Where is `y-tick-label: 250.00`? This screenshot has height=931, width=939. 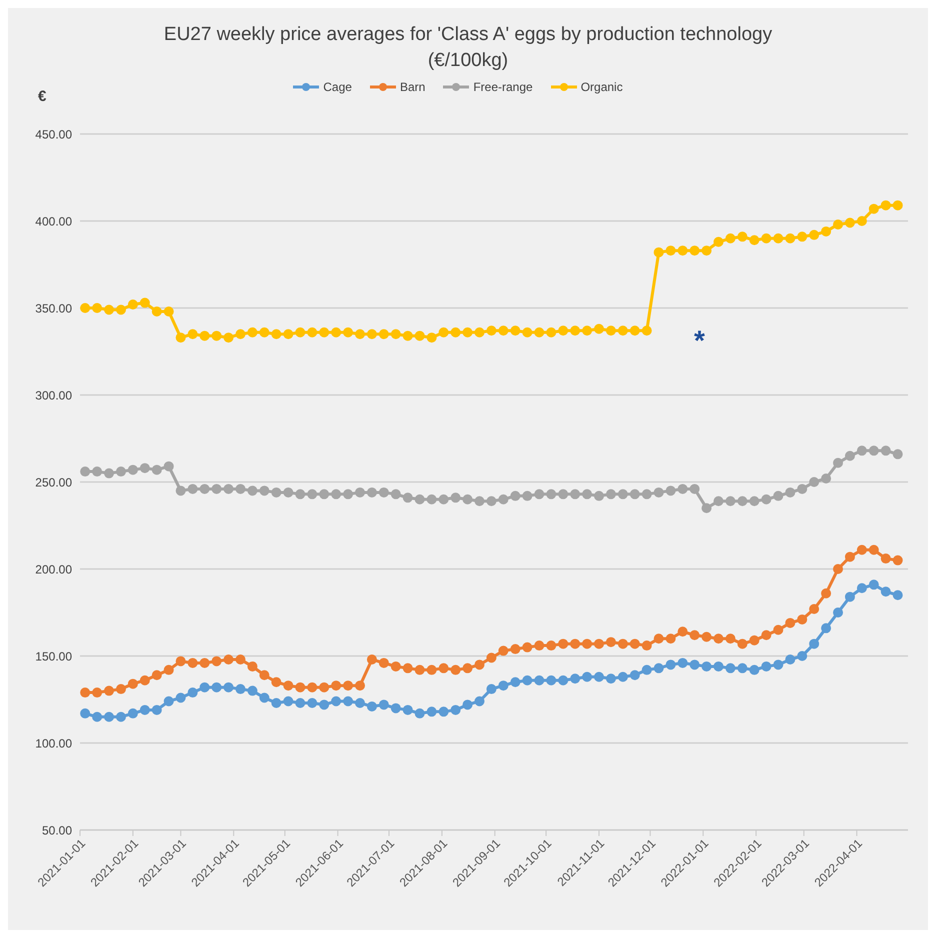
y-tick-label: 250.00 is located at coordinates (53, 482).